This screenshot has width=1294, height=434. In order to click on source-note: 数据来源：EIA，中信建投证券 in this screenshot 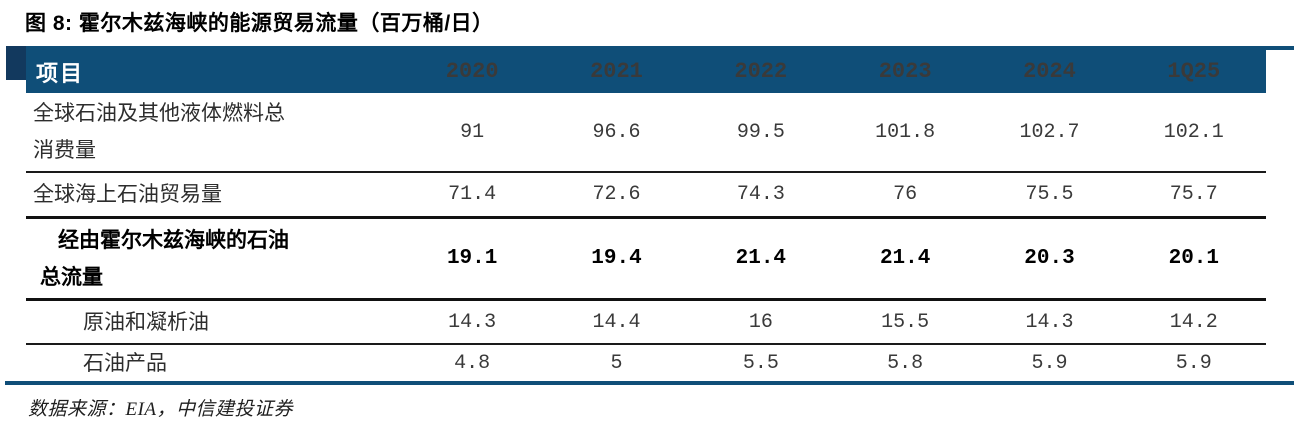, I will do `click(161, 409)`.